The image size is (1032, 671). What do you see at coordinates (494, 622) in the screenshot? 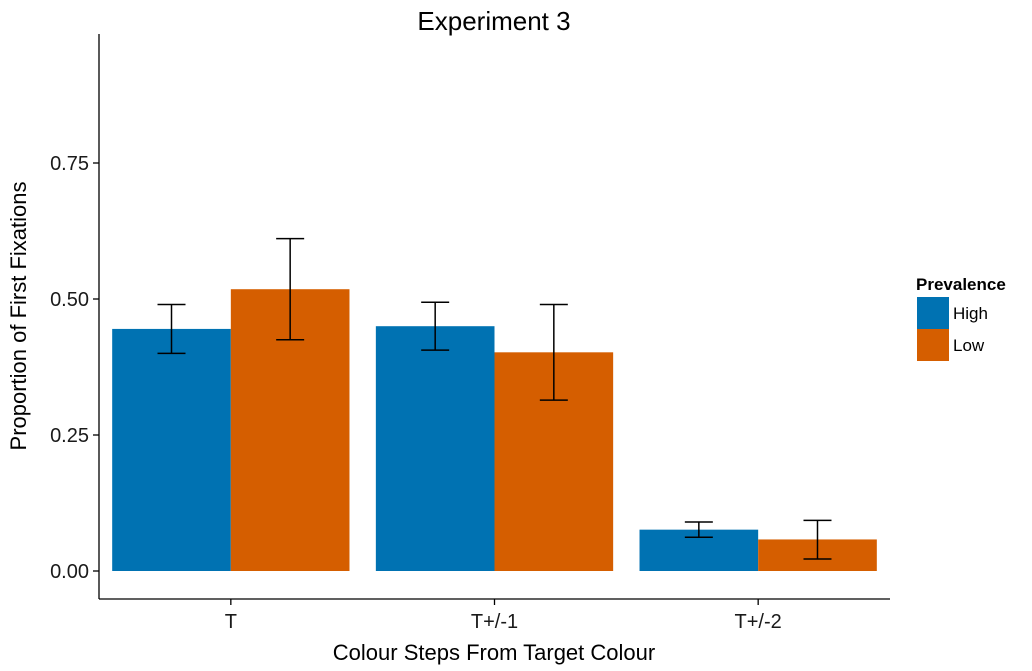
I see `x-tick-label: T+/-1` at bounding box center [494, 622].